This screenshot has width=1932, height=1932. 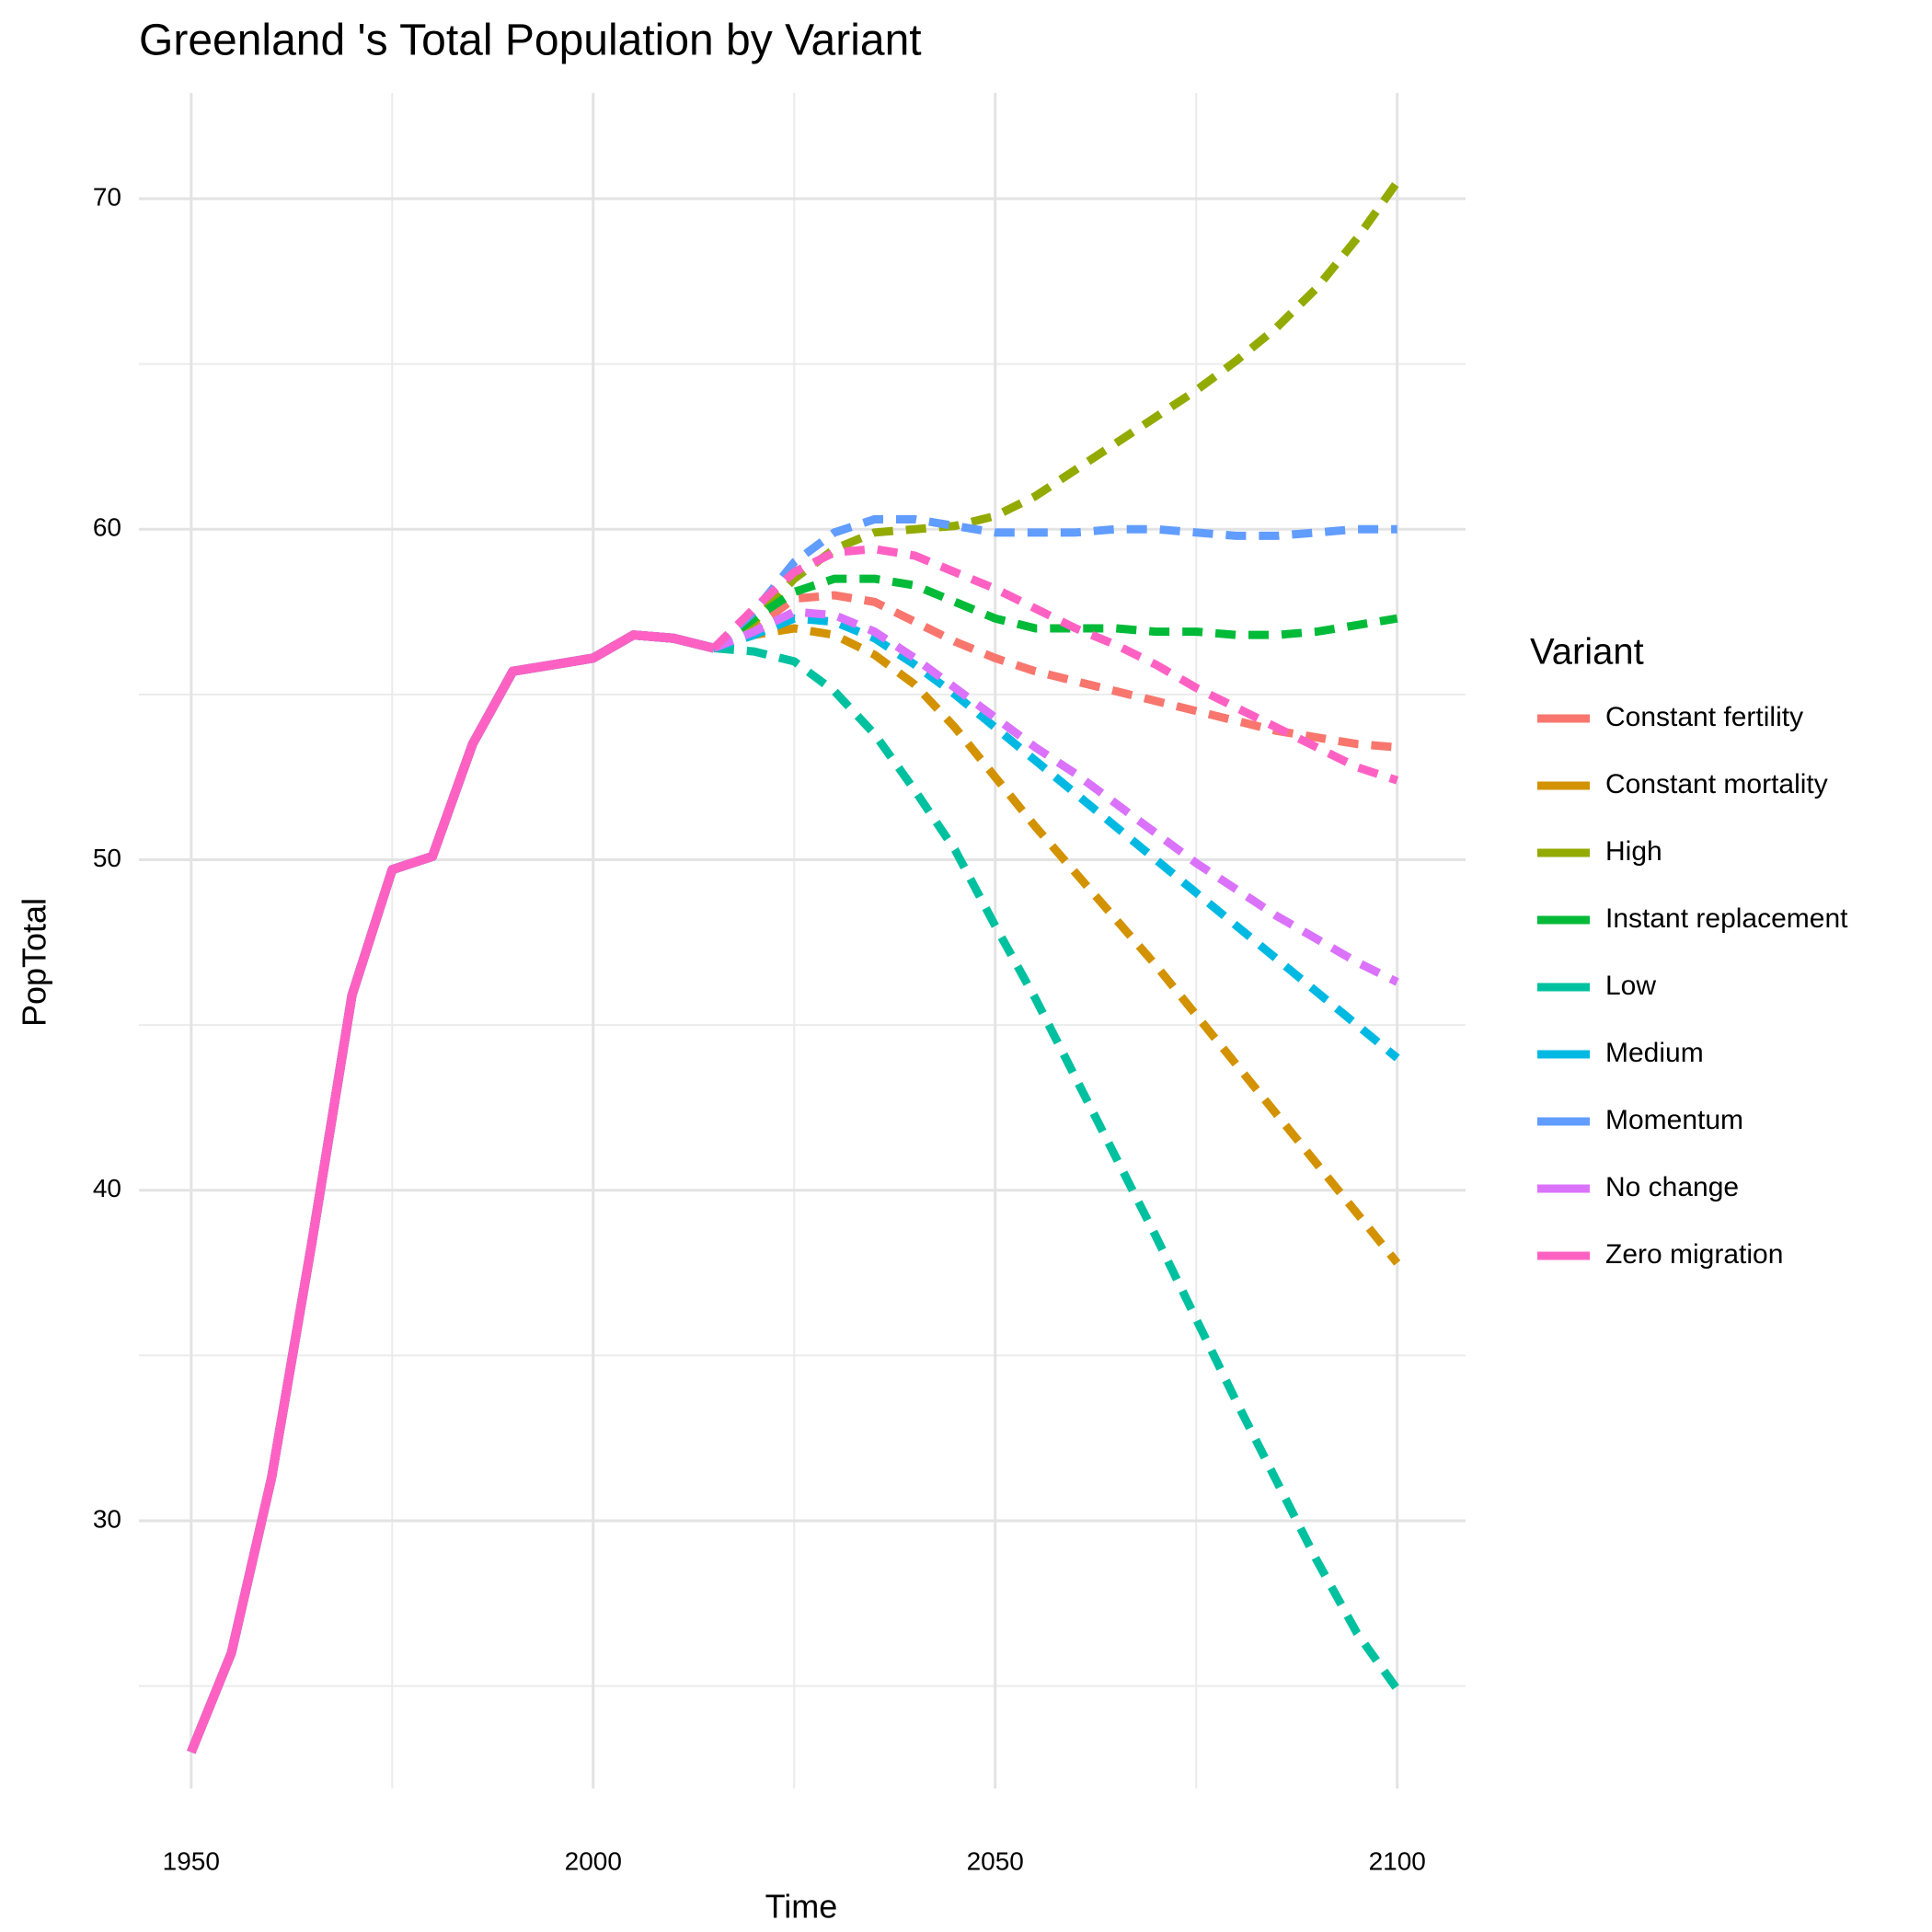 What do you see at coordinates (1726, 918) in the screenshot?
I see `legend-label: Instant replacement` at bounding box center [1726, 918].